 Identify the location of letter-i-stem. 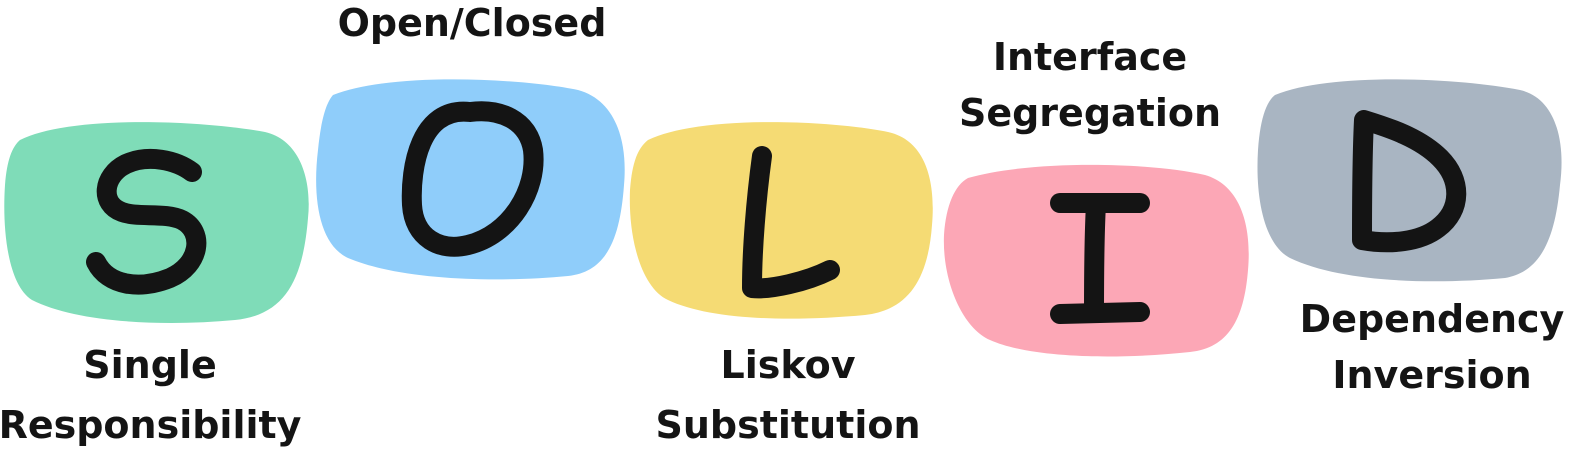
(1095, 258).